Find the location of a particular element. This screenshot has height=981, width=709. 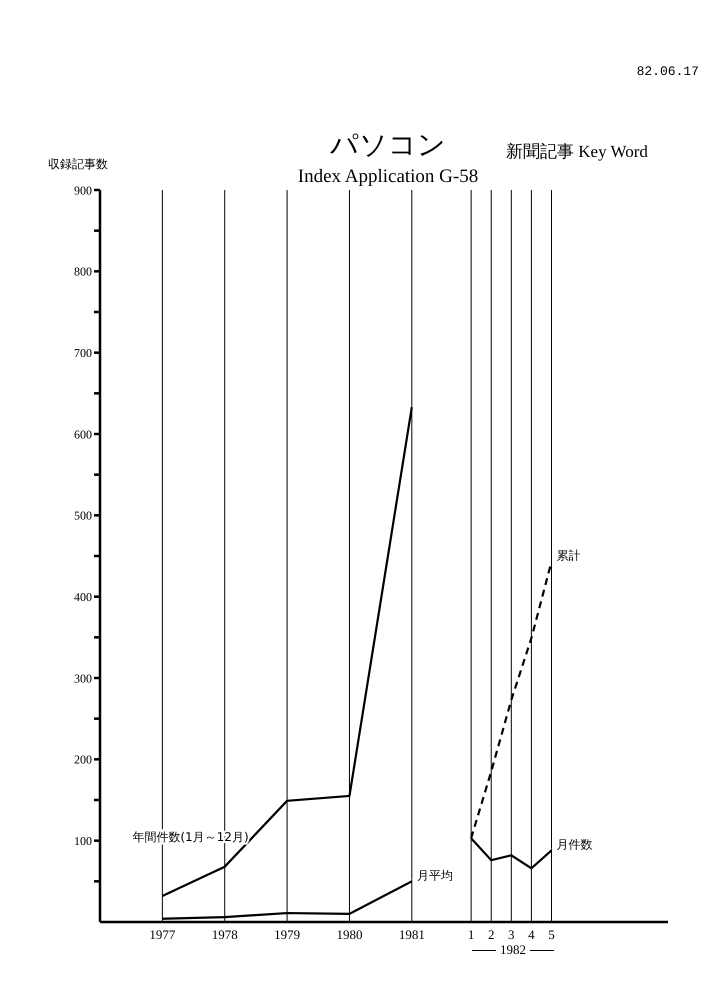

y-tick-label: 800 is located at coordinates (83, 271).